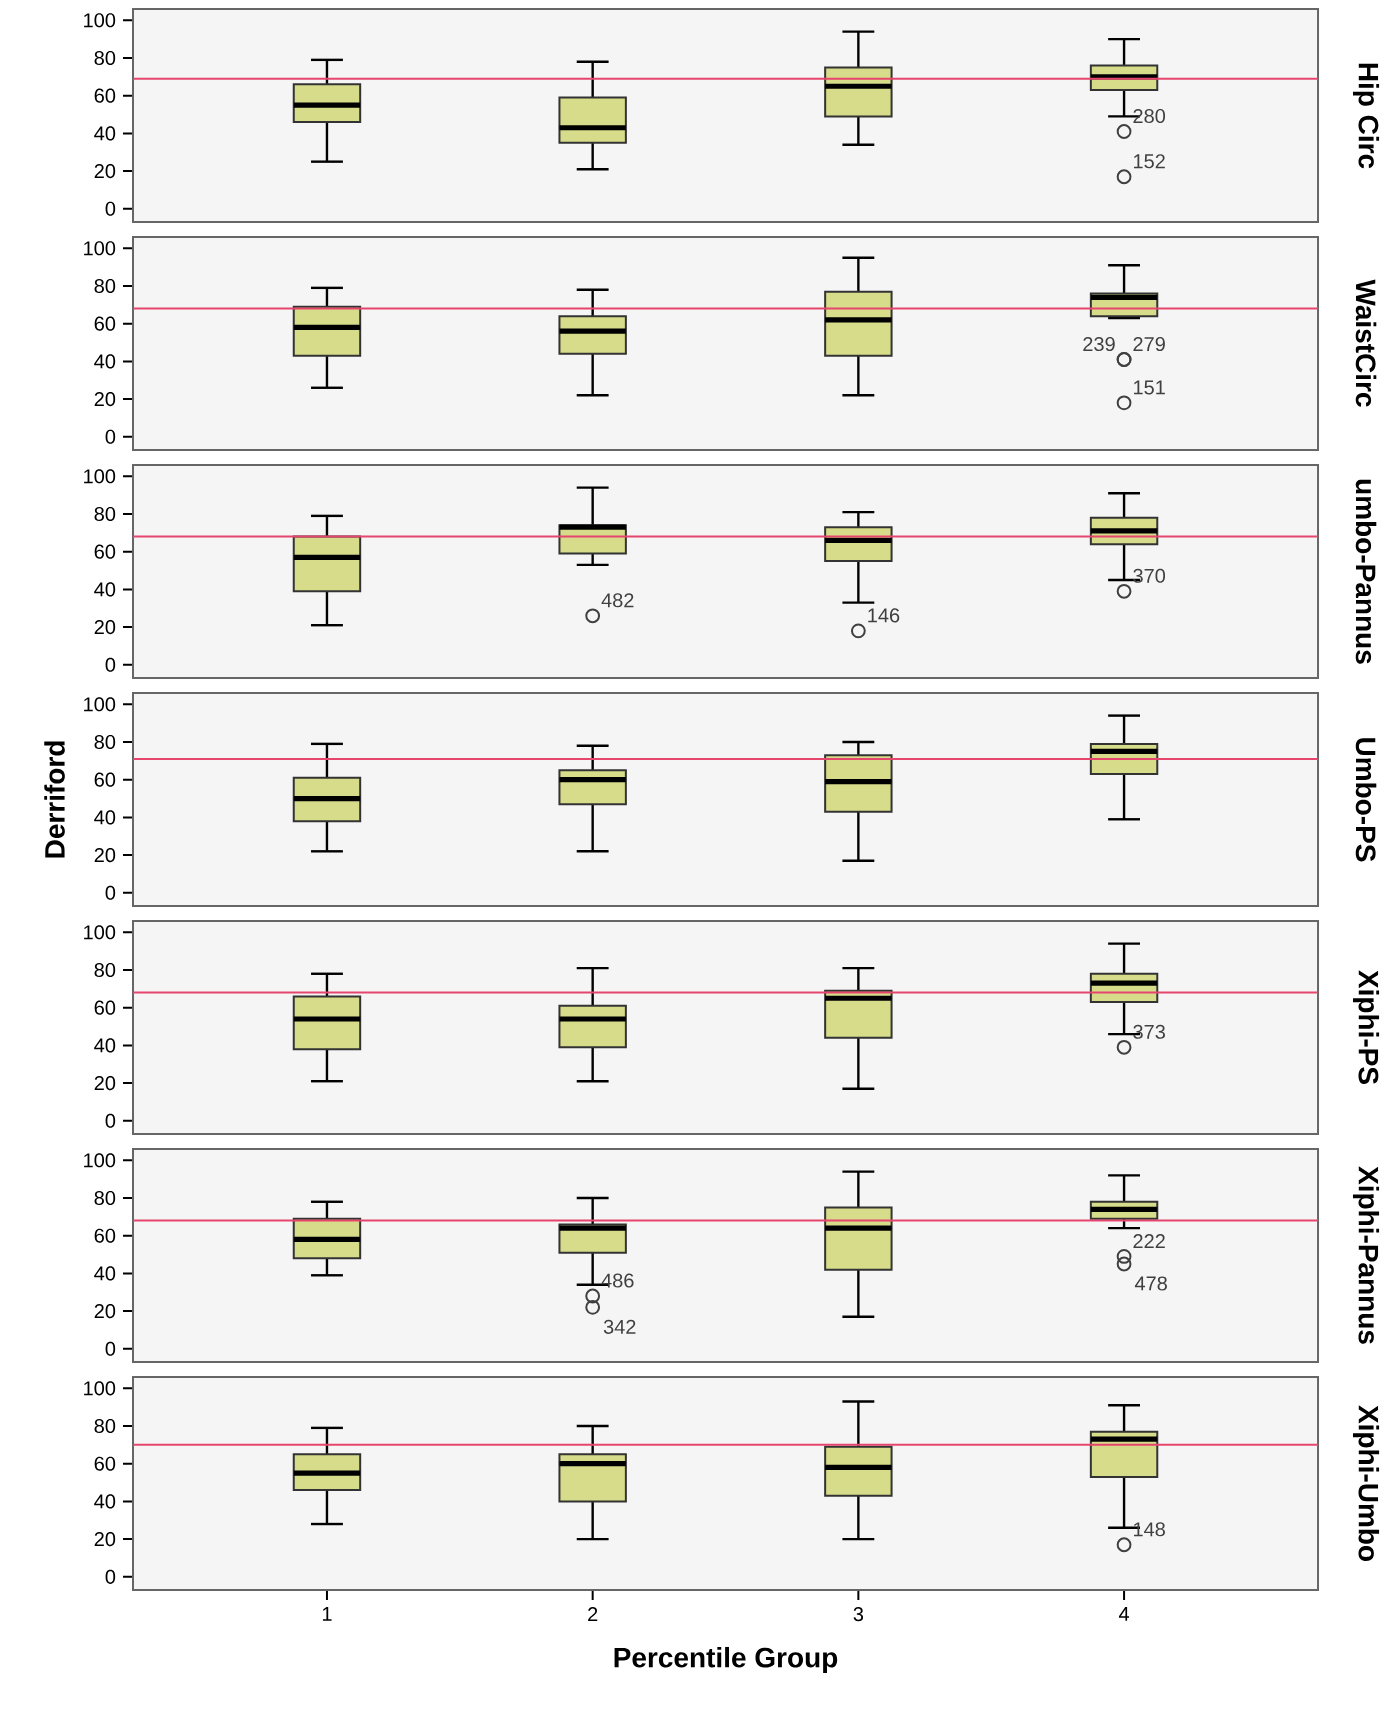 This screenshot has height=1711, width=1389. What do you see at coordinates (617, 600) in the screenshot?
I see `annotation: 482` at bounding box center [617, 600].